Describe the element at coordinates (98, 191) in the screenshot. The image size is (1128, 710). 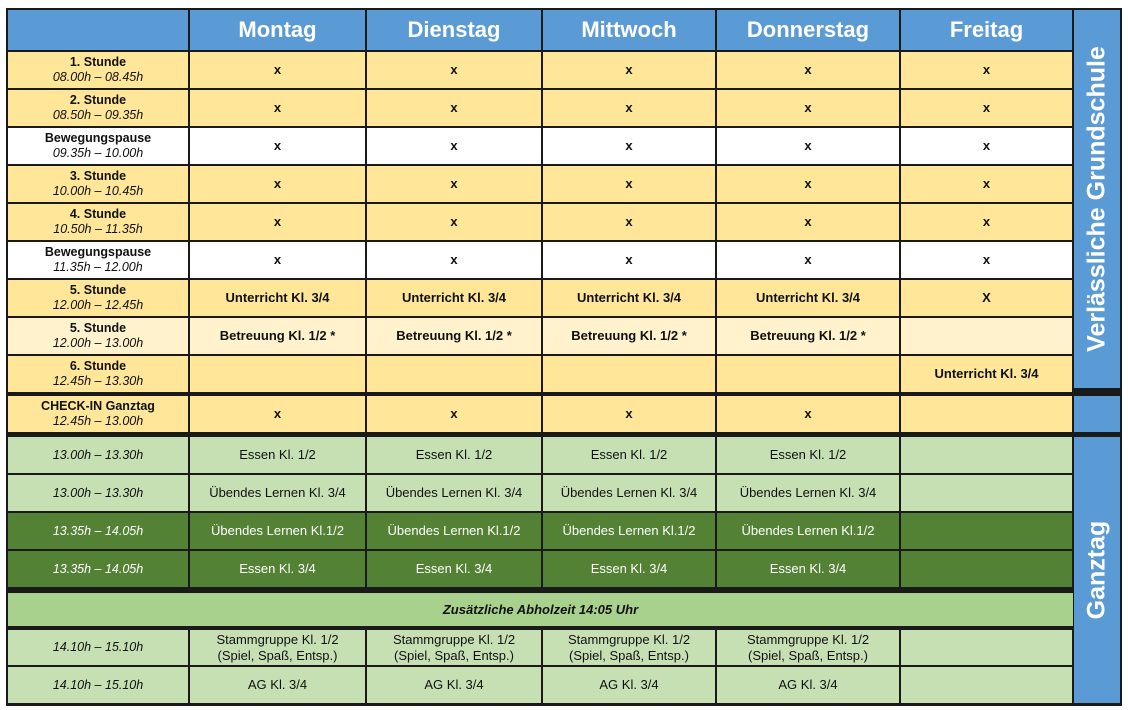
I see `slot-time: 10.00h – 10.45h` at that location.